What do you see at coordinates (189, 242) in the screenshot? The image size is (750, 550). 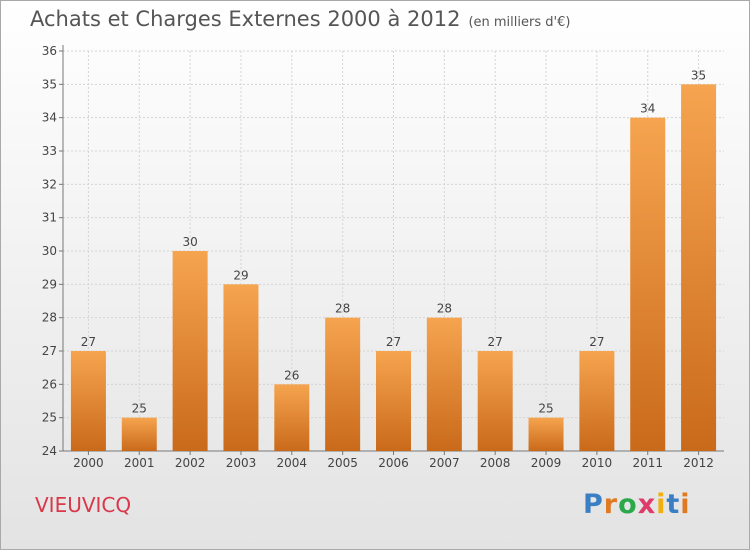 I see `data-label: 30` at bounding box center [189, 242].